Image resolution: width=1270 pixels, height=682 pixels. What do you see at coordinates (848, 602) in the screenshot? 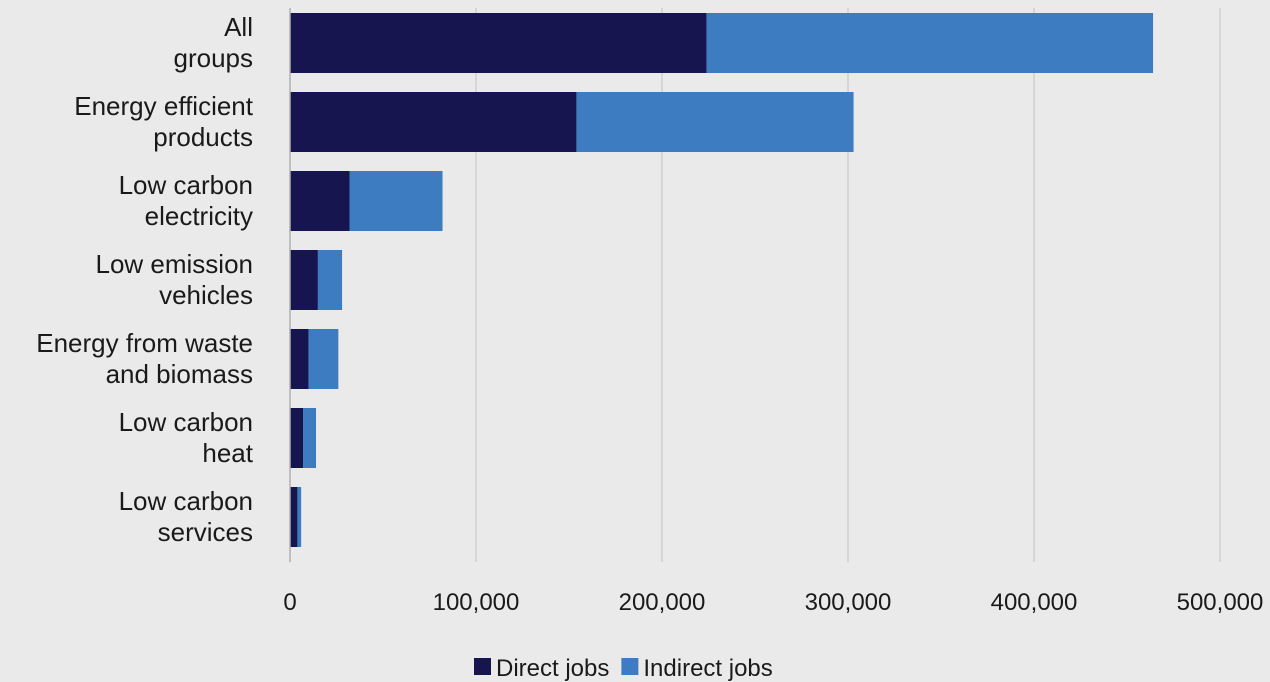
I see `x-tick-label: 300,000` at bounding box center [848, 602].